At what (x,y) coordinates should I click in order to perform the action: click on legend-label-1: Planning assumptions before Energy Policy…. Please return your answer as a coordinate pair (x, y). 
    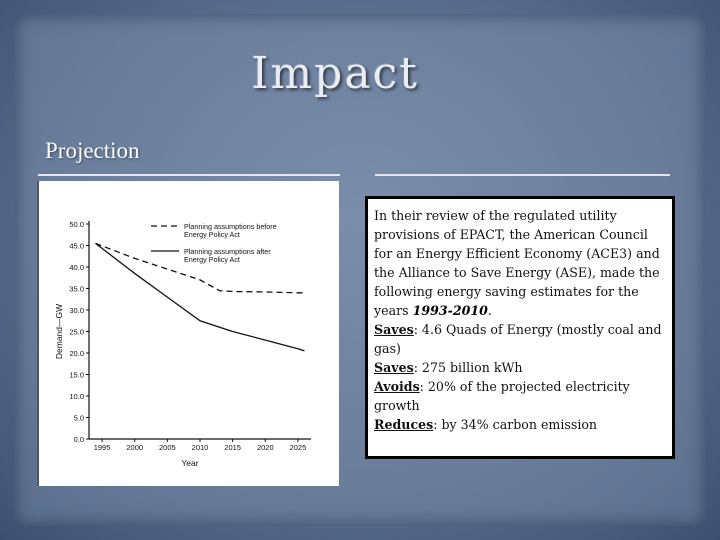
    Looking at the image, I should click on (230, 230).